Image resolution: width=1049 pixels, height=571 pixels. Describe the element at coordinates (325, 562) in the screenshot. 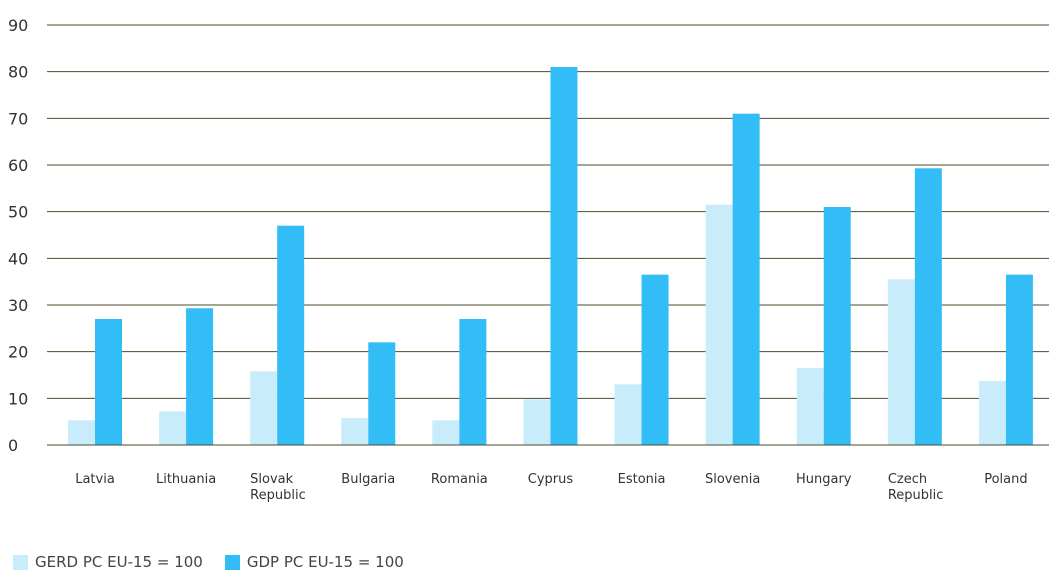

I see `legend-label: GDP PC EU-15 = 100` at that location.